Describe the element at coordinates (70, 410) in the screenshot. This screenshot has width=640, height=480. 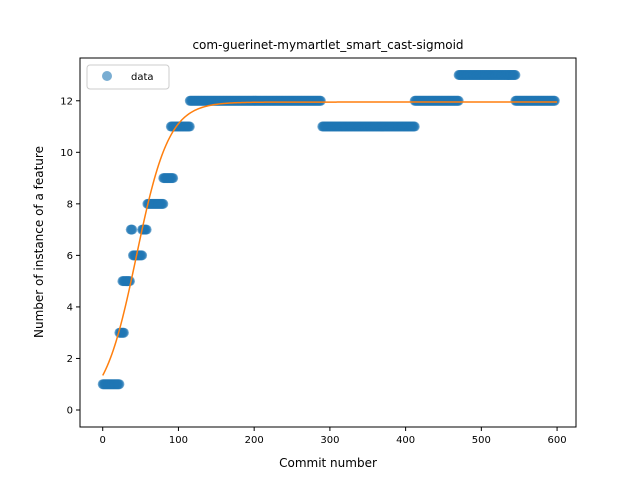
I see `y-tick-label: 0` at that location.